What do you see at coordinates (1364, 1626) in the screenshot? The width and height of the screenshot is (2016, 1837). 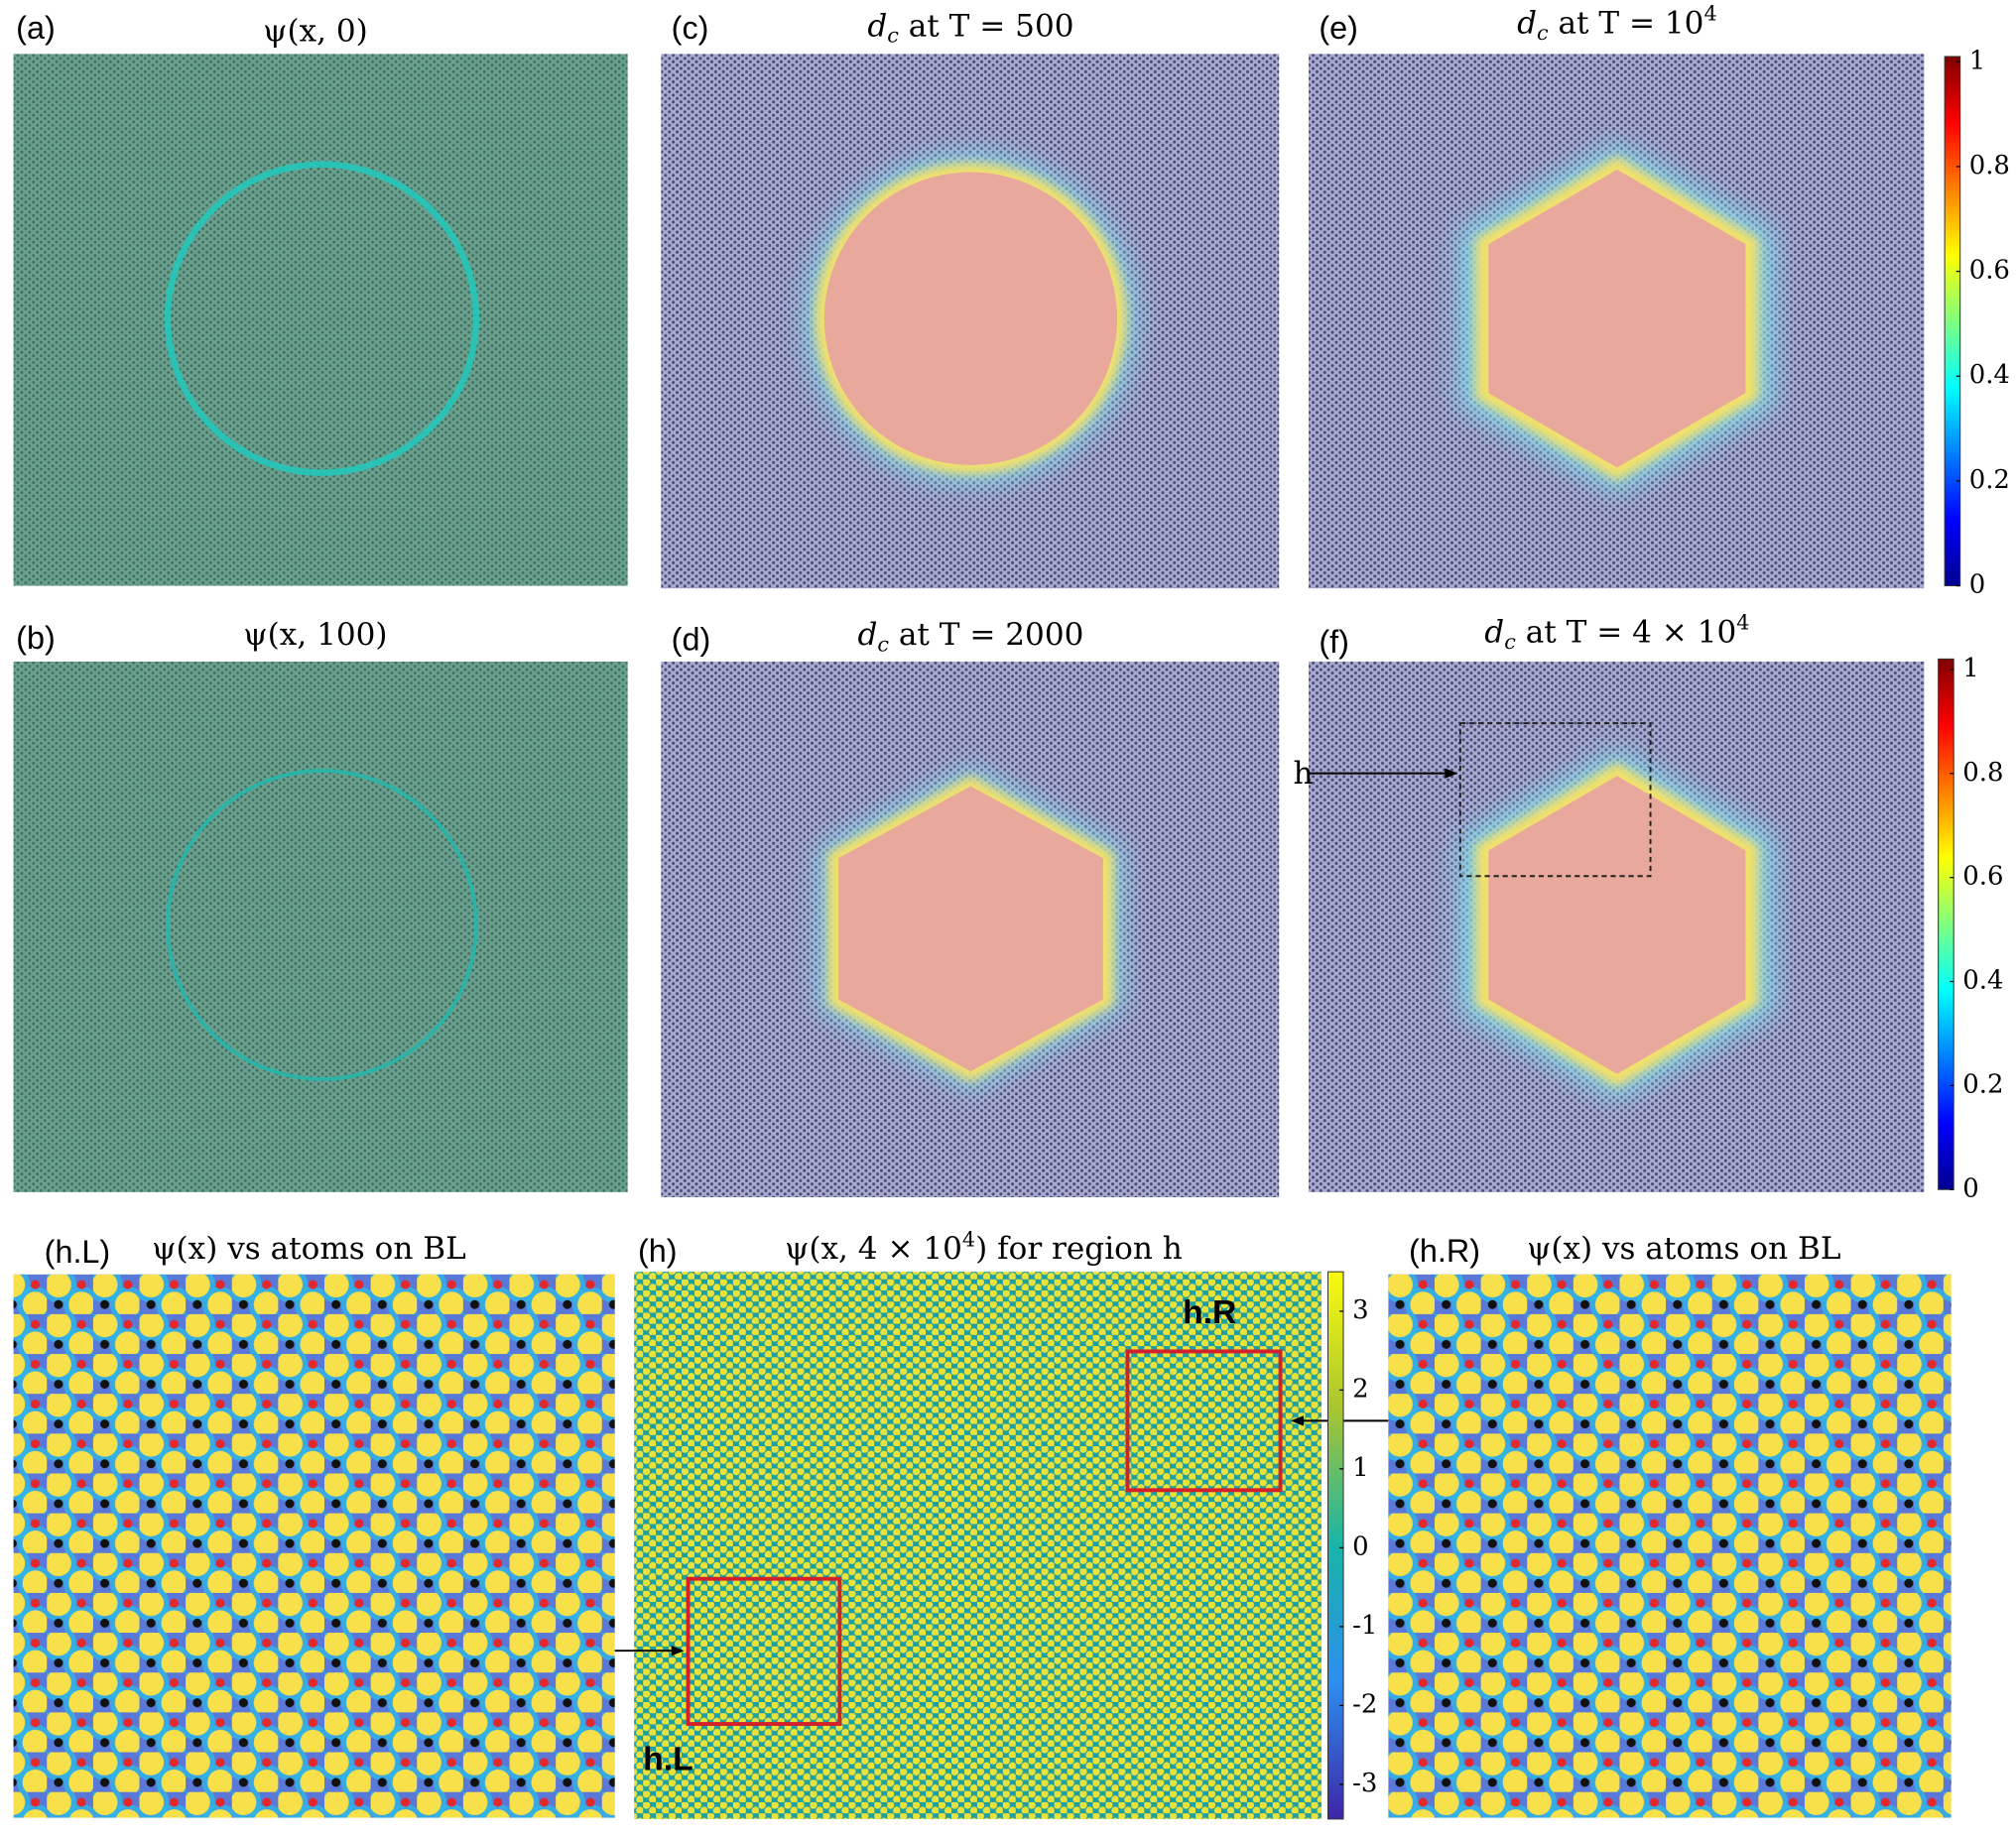 I see `colorbar-tick-label: -1` at bounding box center [1364, 1626].